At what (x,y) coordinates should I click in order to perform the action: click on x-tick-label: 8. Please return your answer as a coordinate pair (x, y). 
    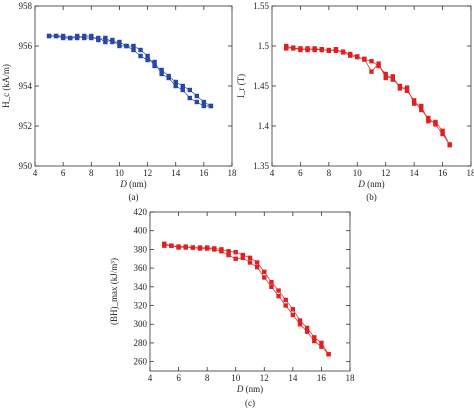
    Looking at the image, I should click on (329, 173).